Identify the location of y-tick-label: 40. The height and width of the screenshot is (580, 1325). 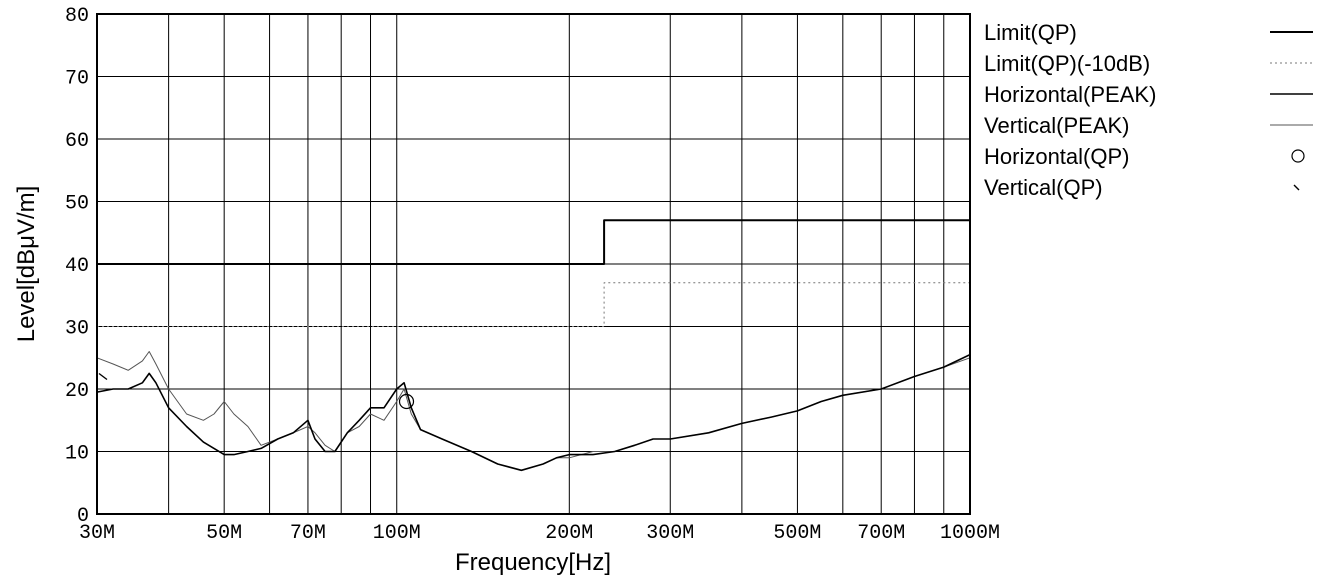
(77, 266).